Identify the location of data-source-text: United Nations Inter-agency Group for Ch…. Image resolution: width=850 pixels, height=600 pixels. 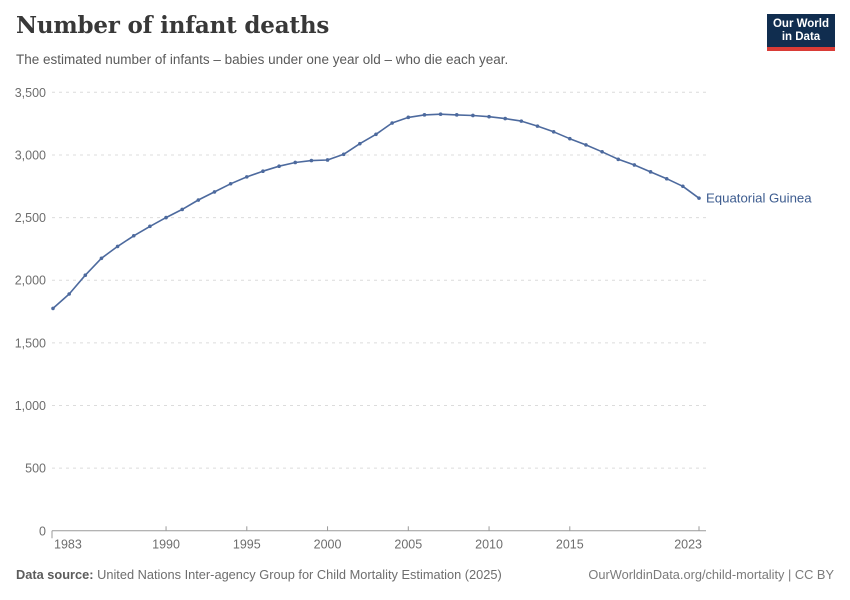
(297, 574).